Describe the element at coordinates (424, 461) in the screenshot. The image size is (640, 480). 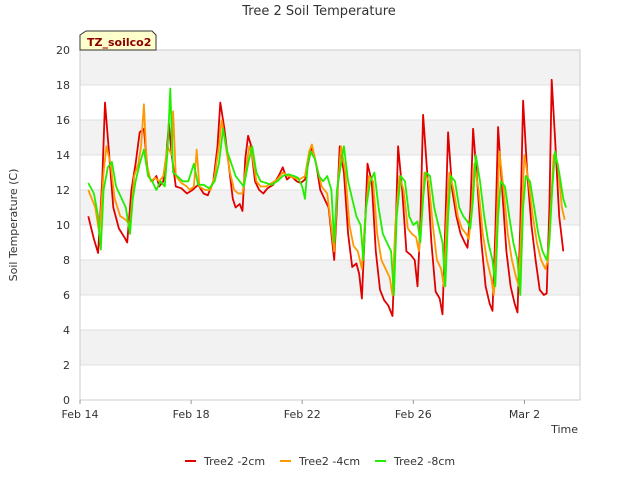
I see `legend-label: Tree2 -8cm` at that location.